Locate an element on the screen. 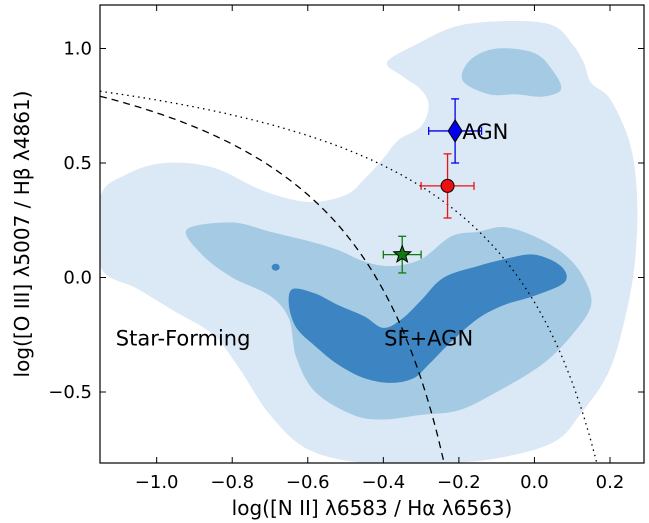  x-axis-title: log([N II] λ6583 / Hα λ6563) is located at coordinates (372, 508).